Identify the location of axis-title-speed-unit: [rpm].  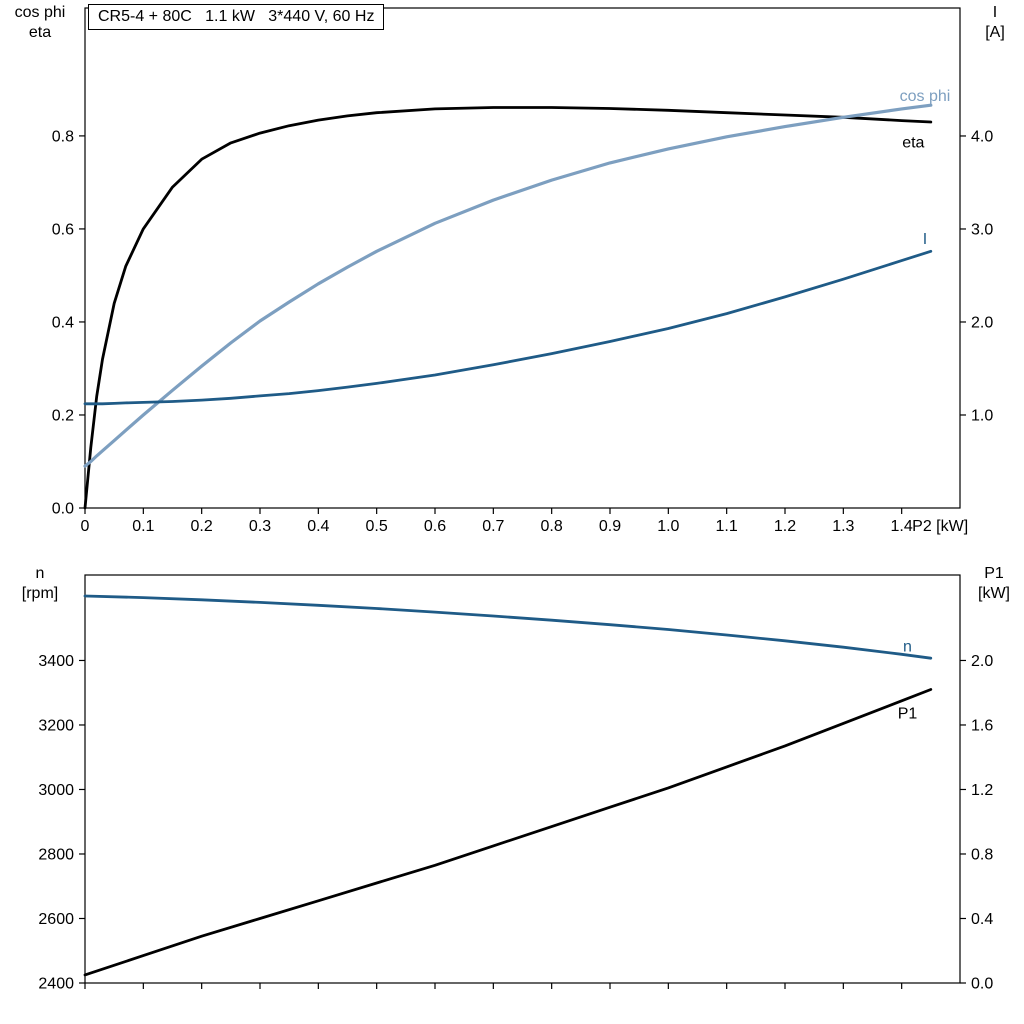
(40, 593).